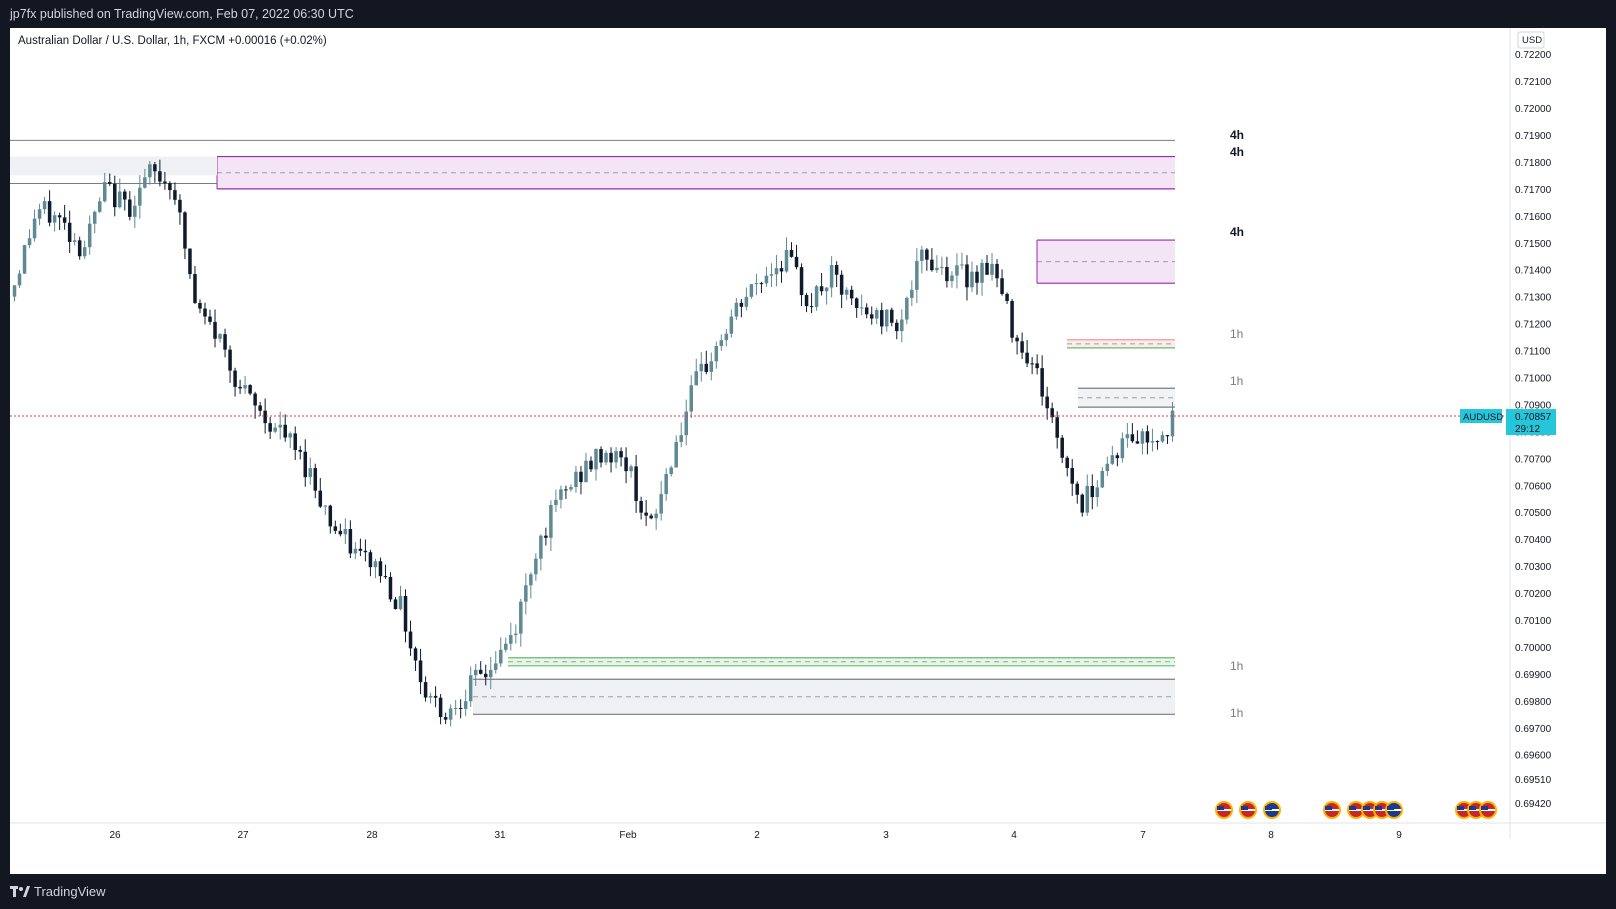 This screenshot has height=909, width=1616. Describe the element at coordinates (1237, 232) in the screenshot. I see `zone-timeframe-label: 4h` at that location.